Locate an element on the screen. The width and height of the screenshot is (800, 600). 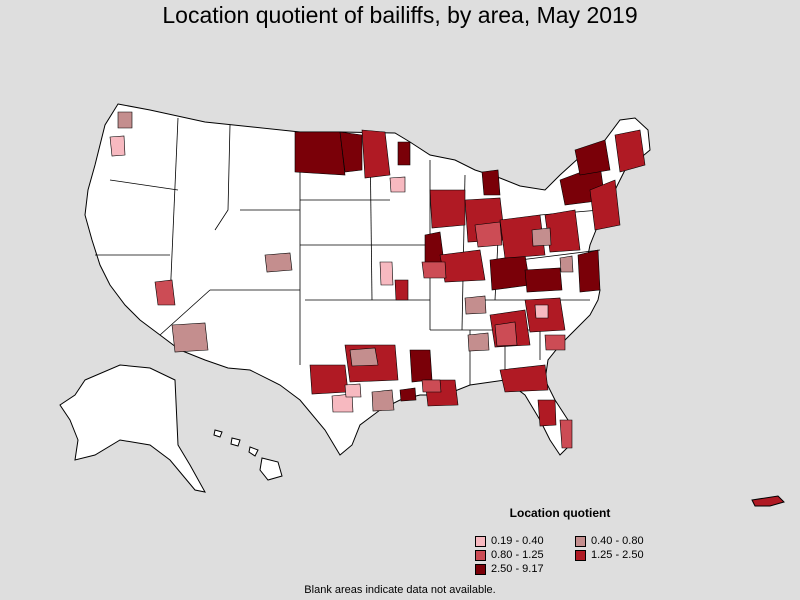
legend-label: 1.25 - 2.50 is located at coordinates (617, 555).